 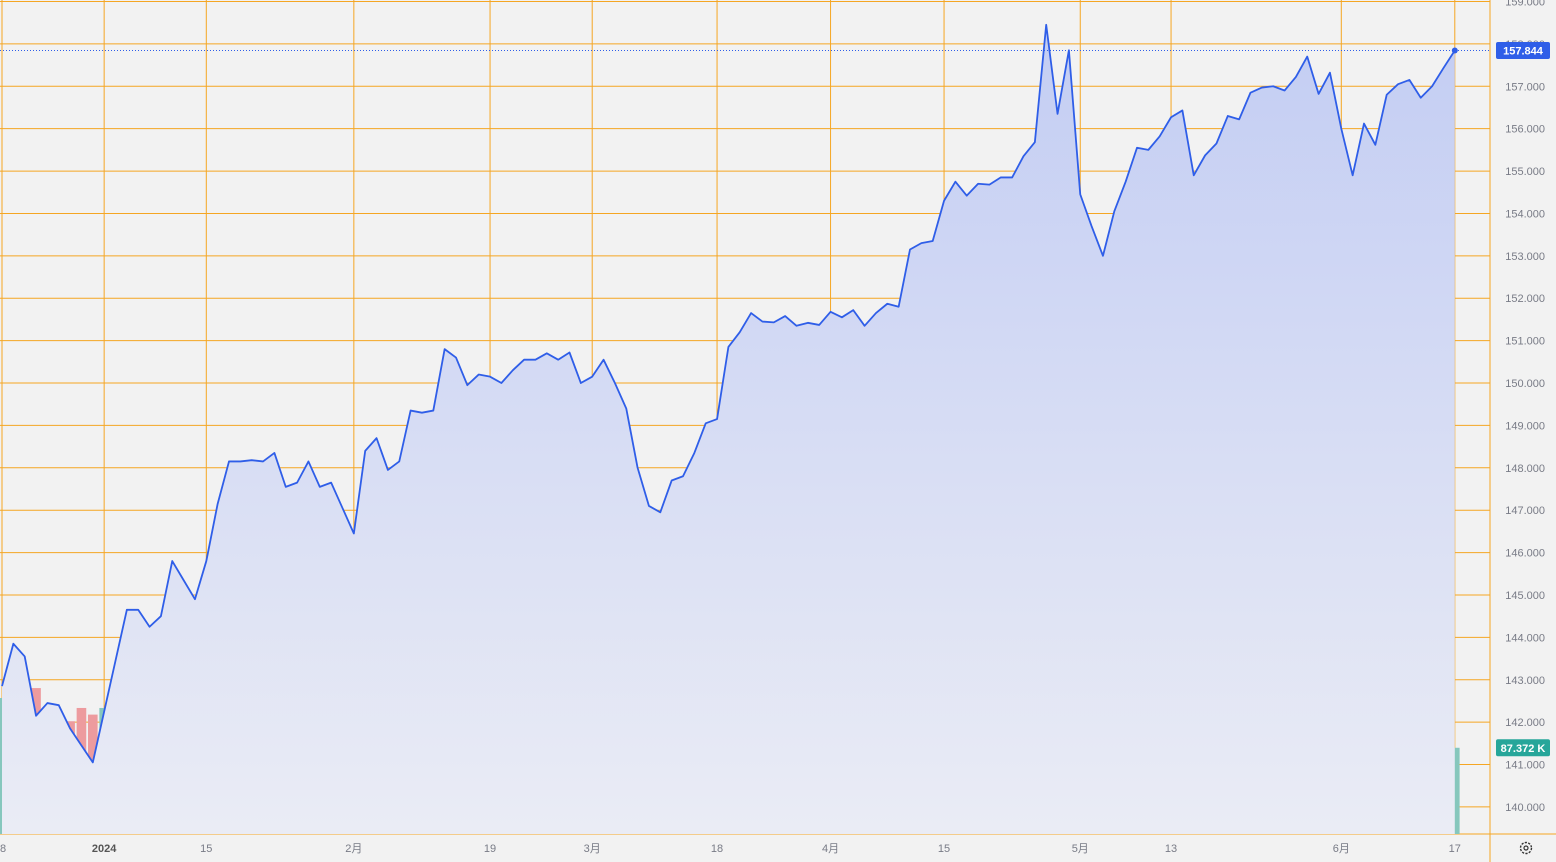 What do you see at coordinates (1525, 766) in the screenshot?
I see `y-tick-label: 141.000` at bounding box center [1525, 766].